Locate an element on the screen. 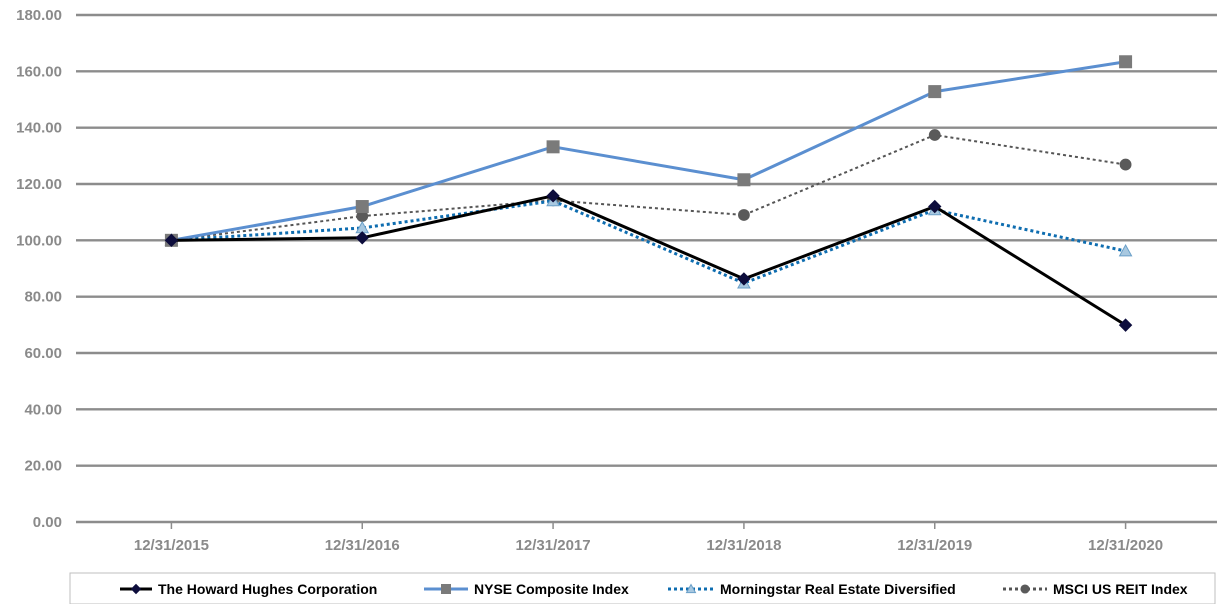 The image size is (1217, 604). legend-label: Morningstar Real Estate Diversified is located at coordinates (838, 589).